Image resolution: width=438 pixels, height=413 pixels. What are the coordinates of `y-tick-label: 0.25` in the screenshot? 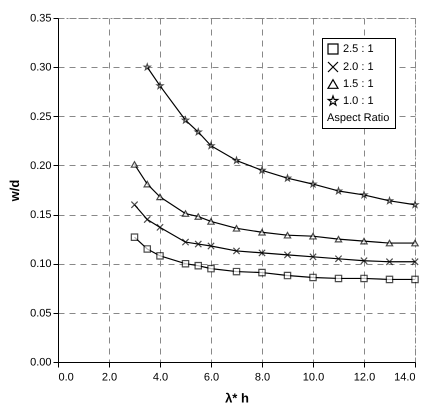 It's located at (41, 116).